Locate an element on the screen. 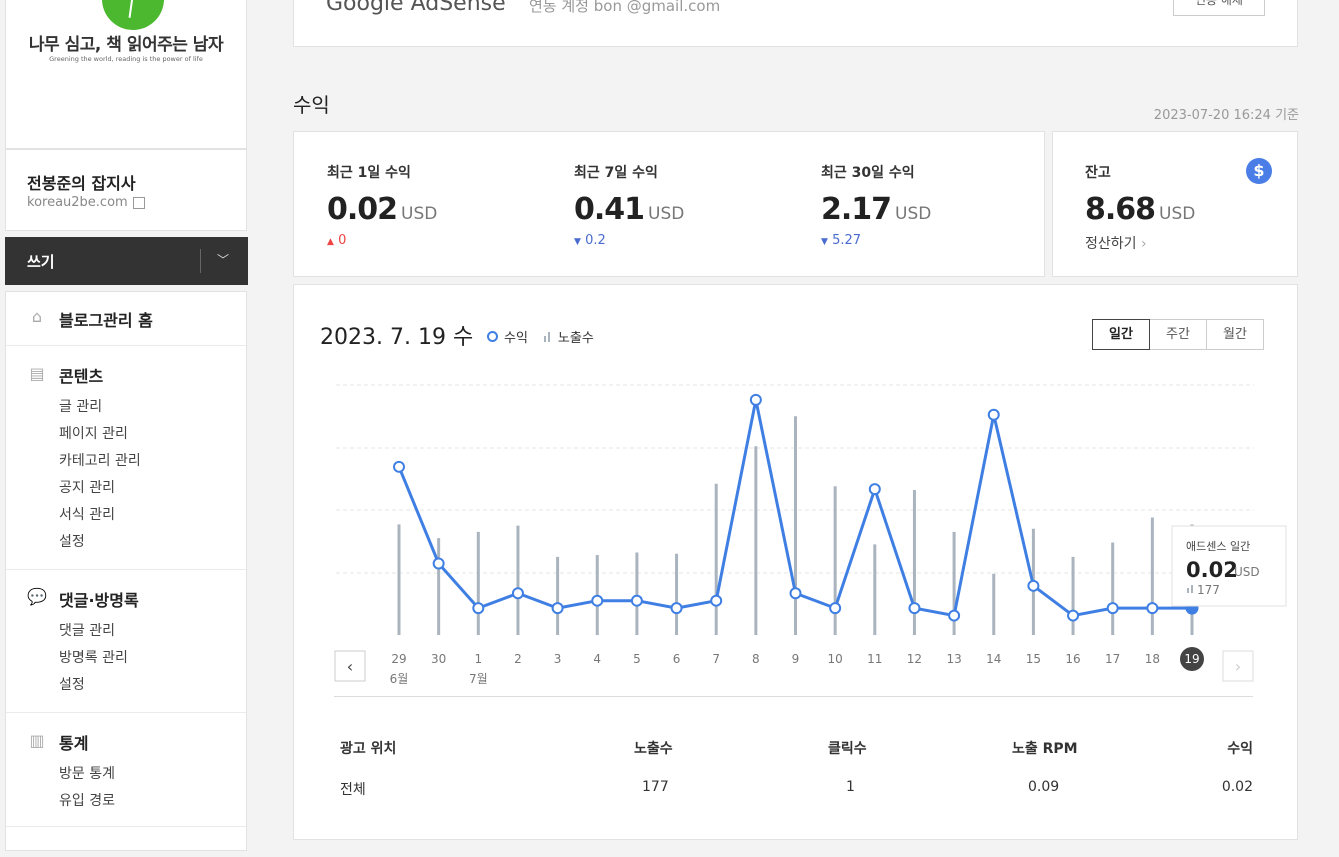 Image resolution: width=1339 pixels, height=857 pixels. chevron-down-icon: ﹀ is located at coordinates (223, 260).